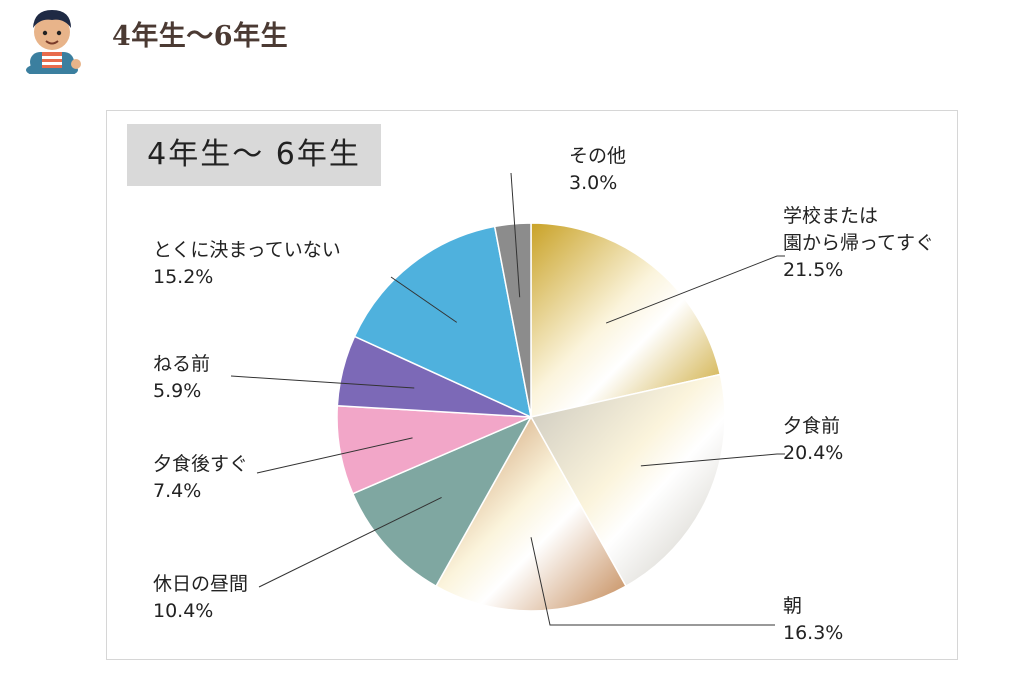 Image resolution: width=1024 pixels, height=679 pixels. What do you see at coordinates (593, 183) in the screenshot?
I see `slice-label-value: 3.0%` at bounding box center [593, 183].